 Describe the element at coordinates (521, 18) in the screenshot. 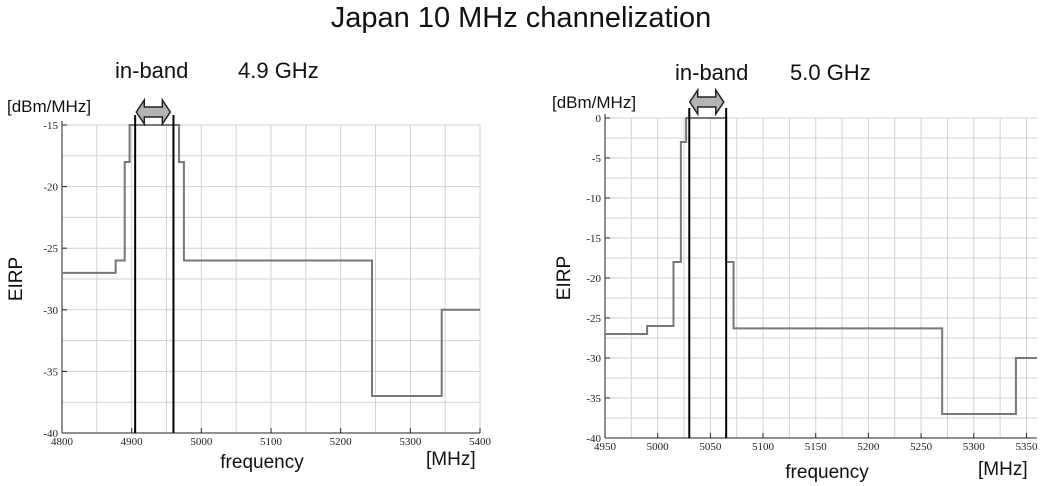

I see `page-title: Japan 10 MHz channelization` at that location.